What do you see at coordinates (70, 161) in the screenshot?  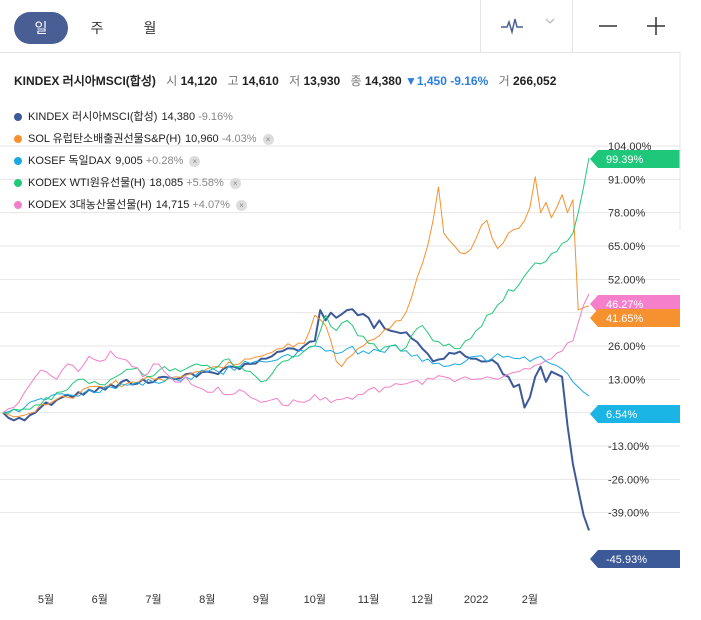 I see `legend-name: KOSEF 독일DAX` at bounding box center [70, 161].